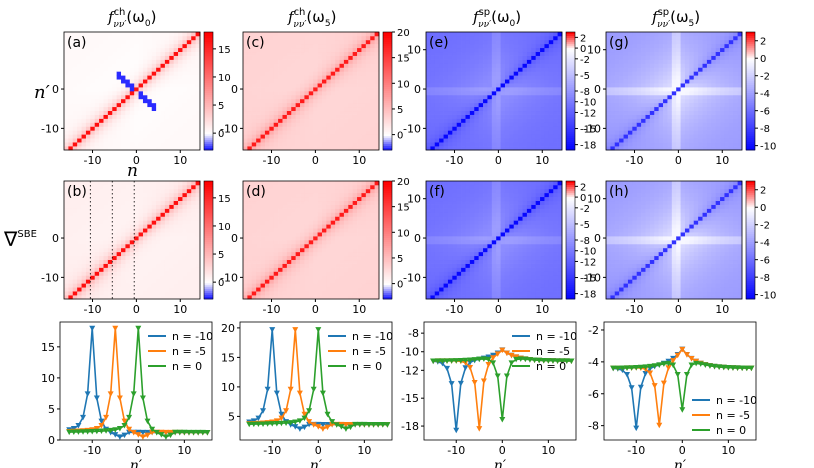 The height and width of the screenshot is (468, 814). What do you see at coordinates (55, 89) in the screenshot?
I see `y-tick-label: 0` at bounding box center [55, 89].